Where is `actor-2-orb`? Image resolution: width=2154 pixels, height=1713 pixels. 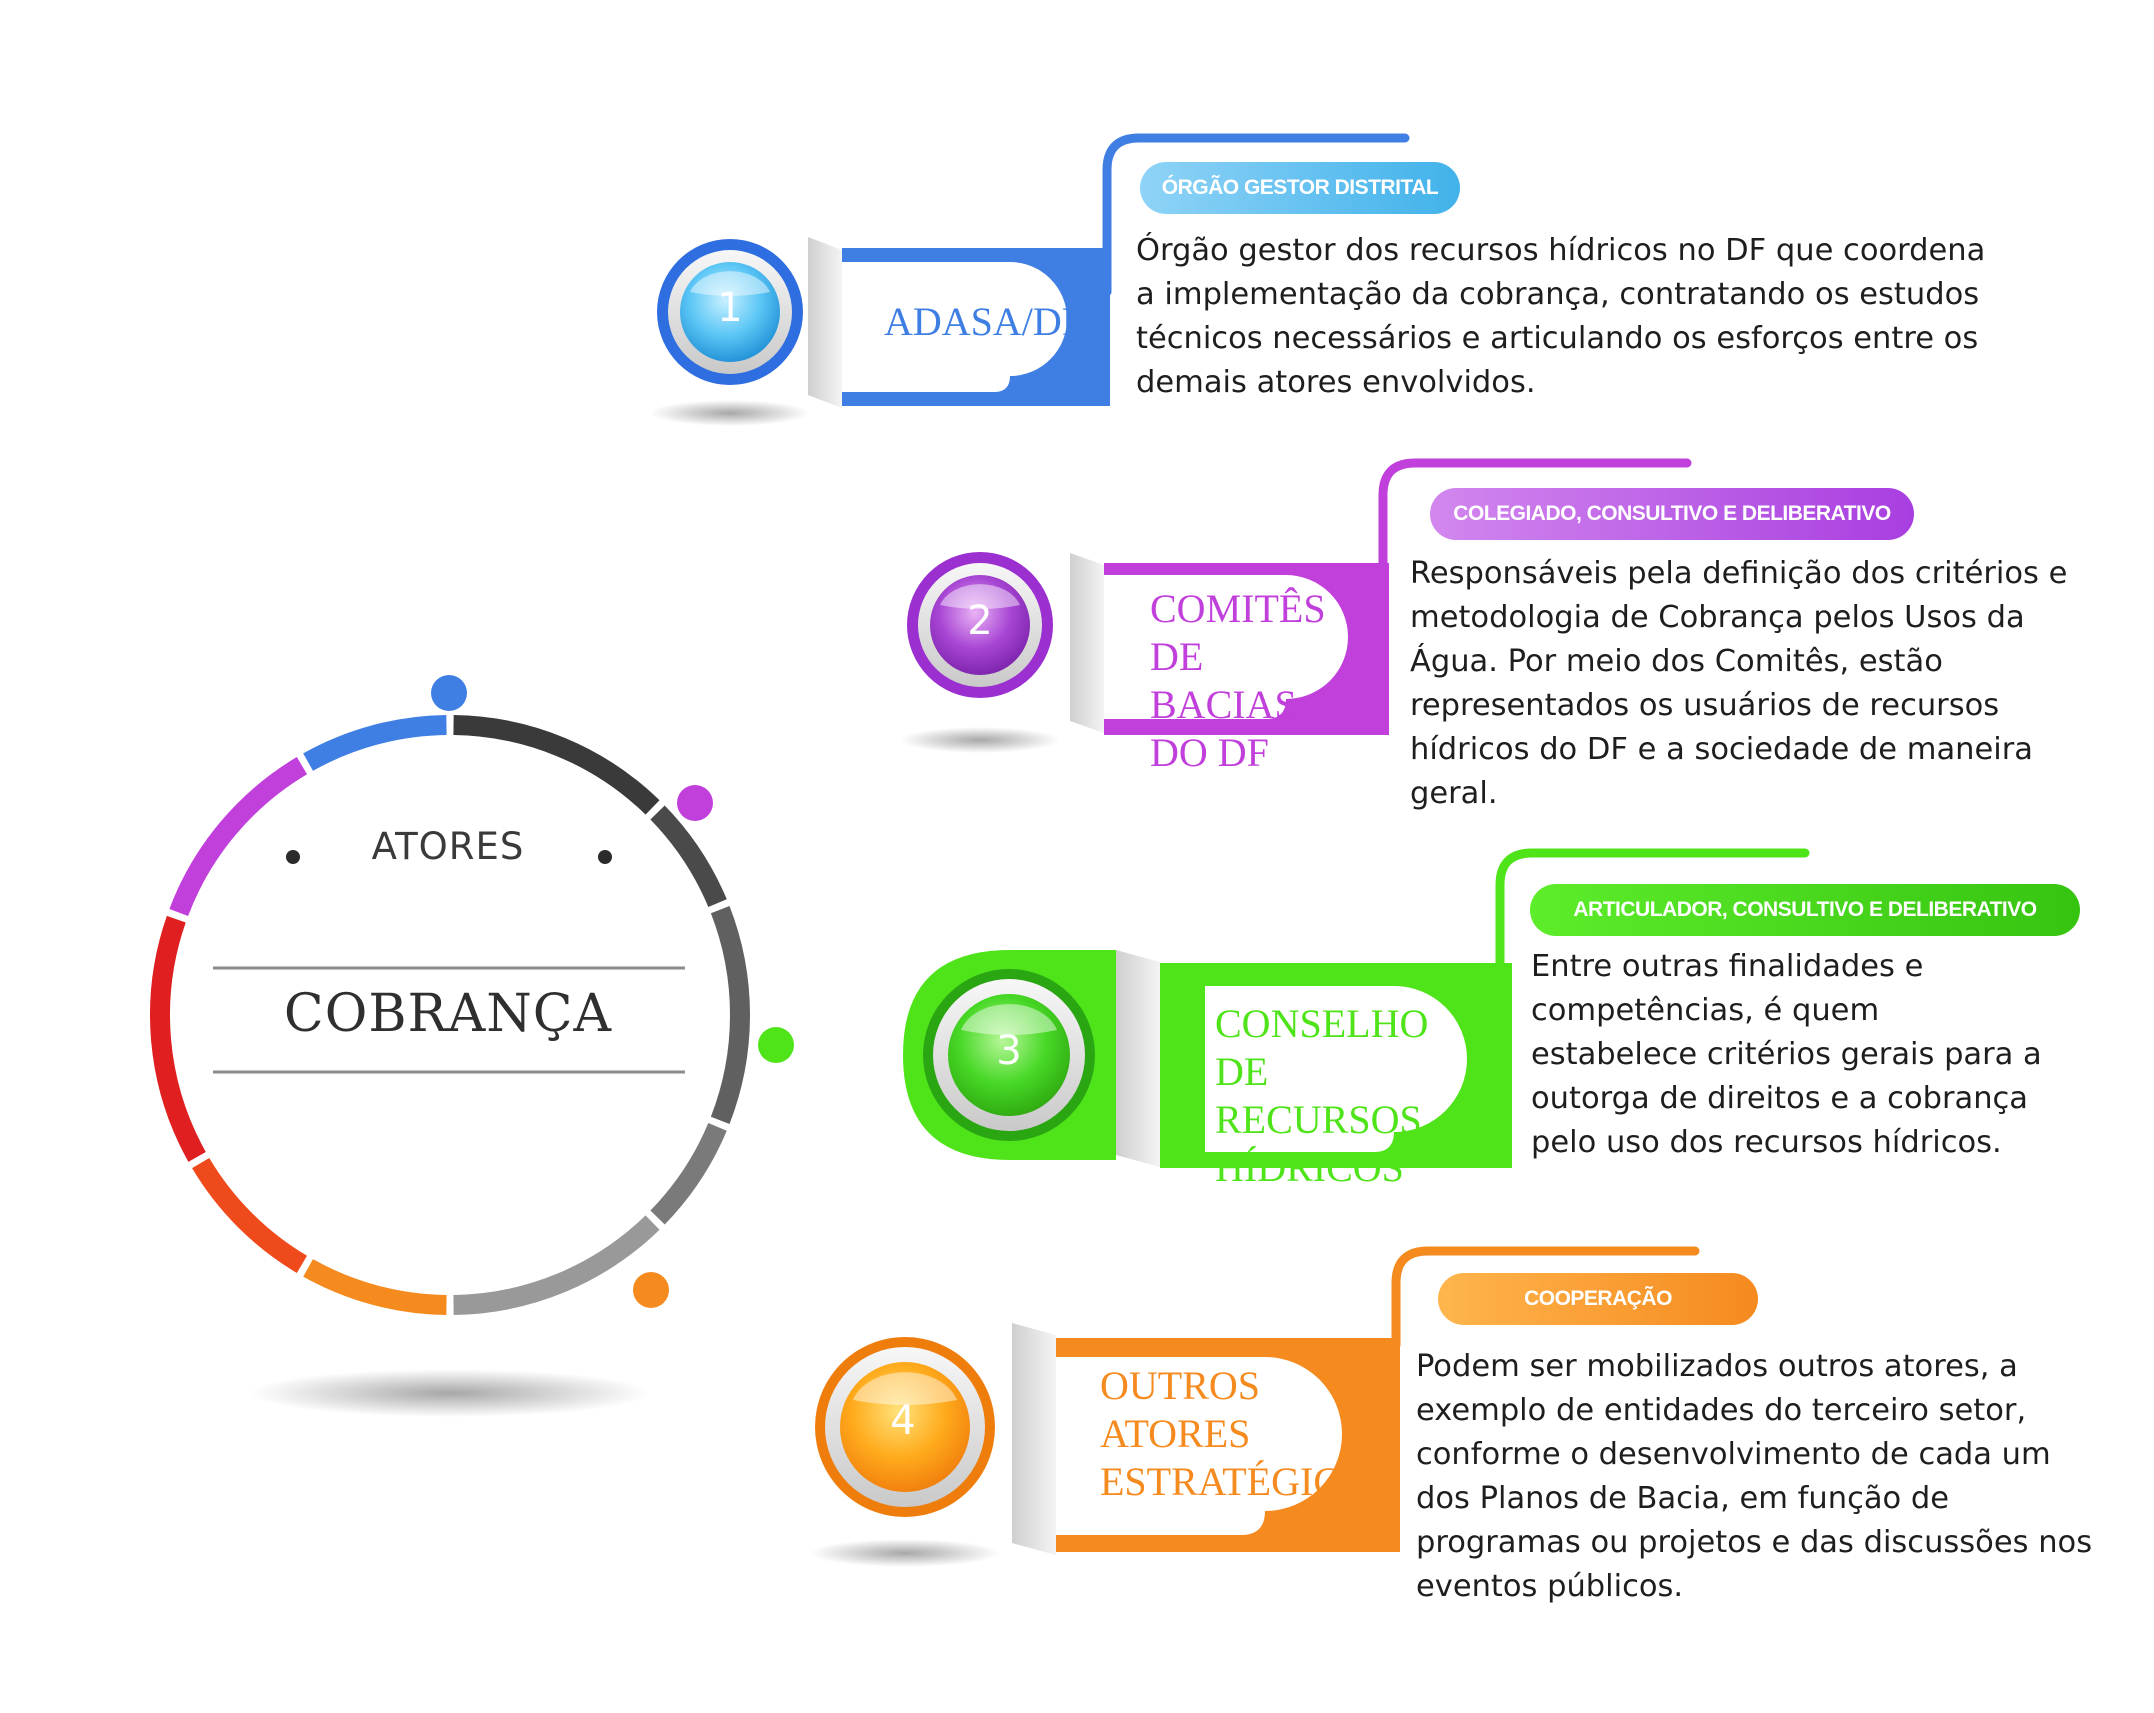 actor-2-orb is located at coordinates (980, 625).